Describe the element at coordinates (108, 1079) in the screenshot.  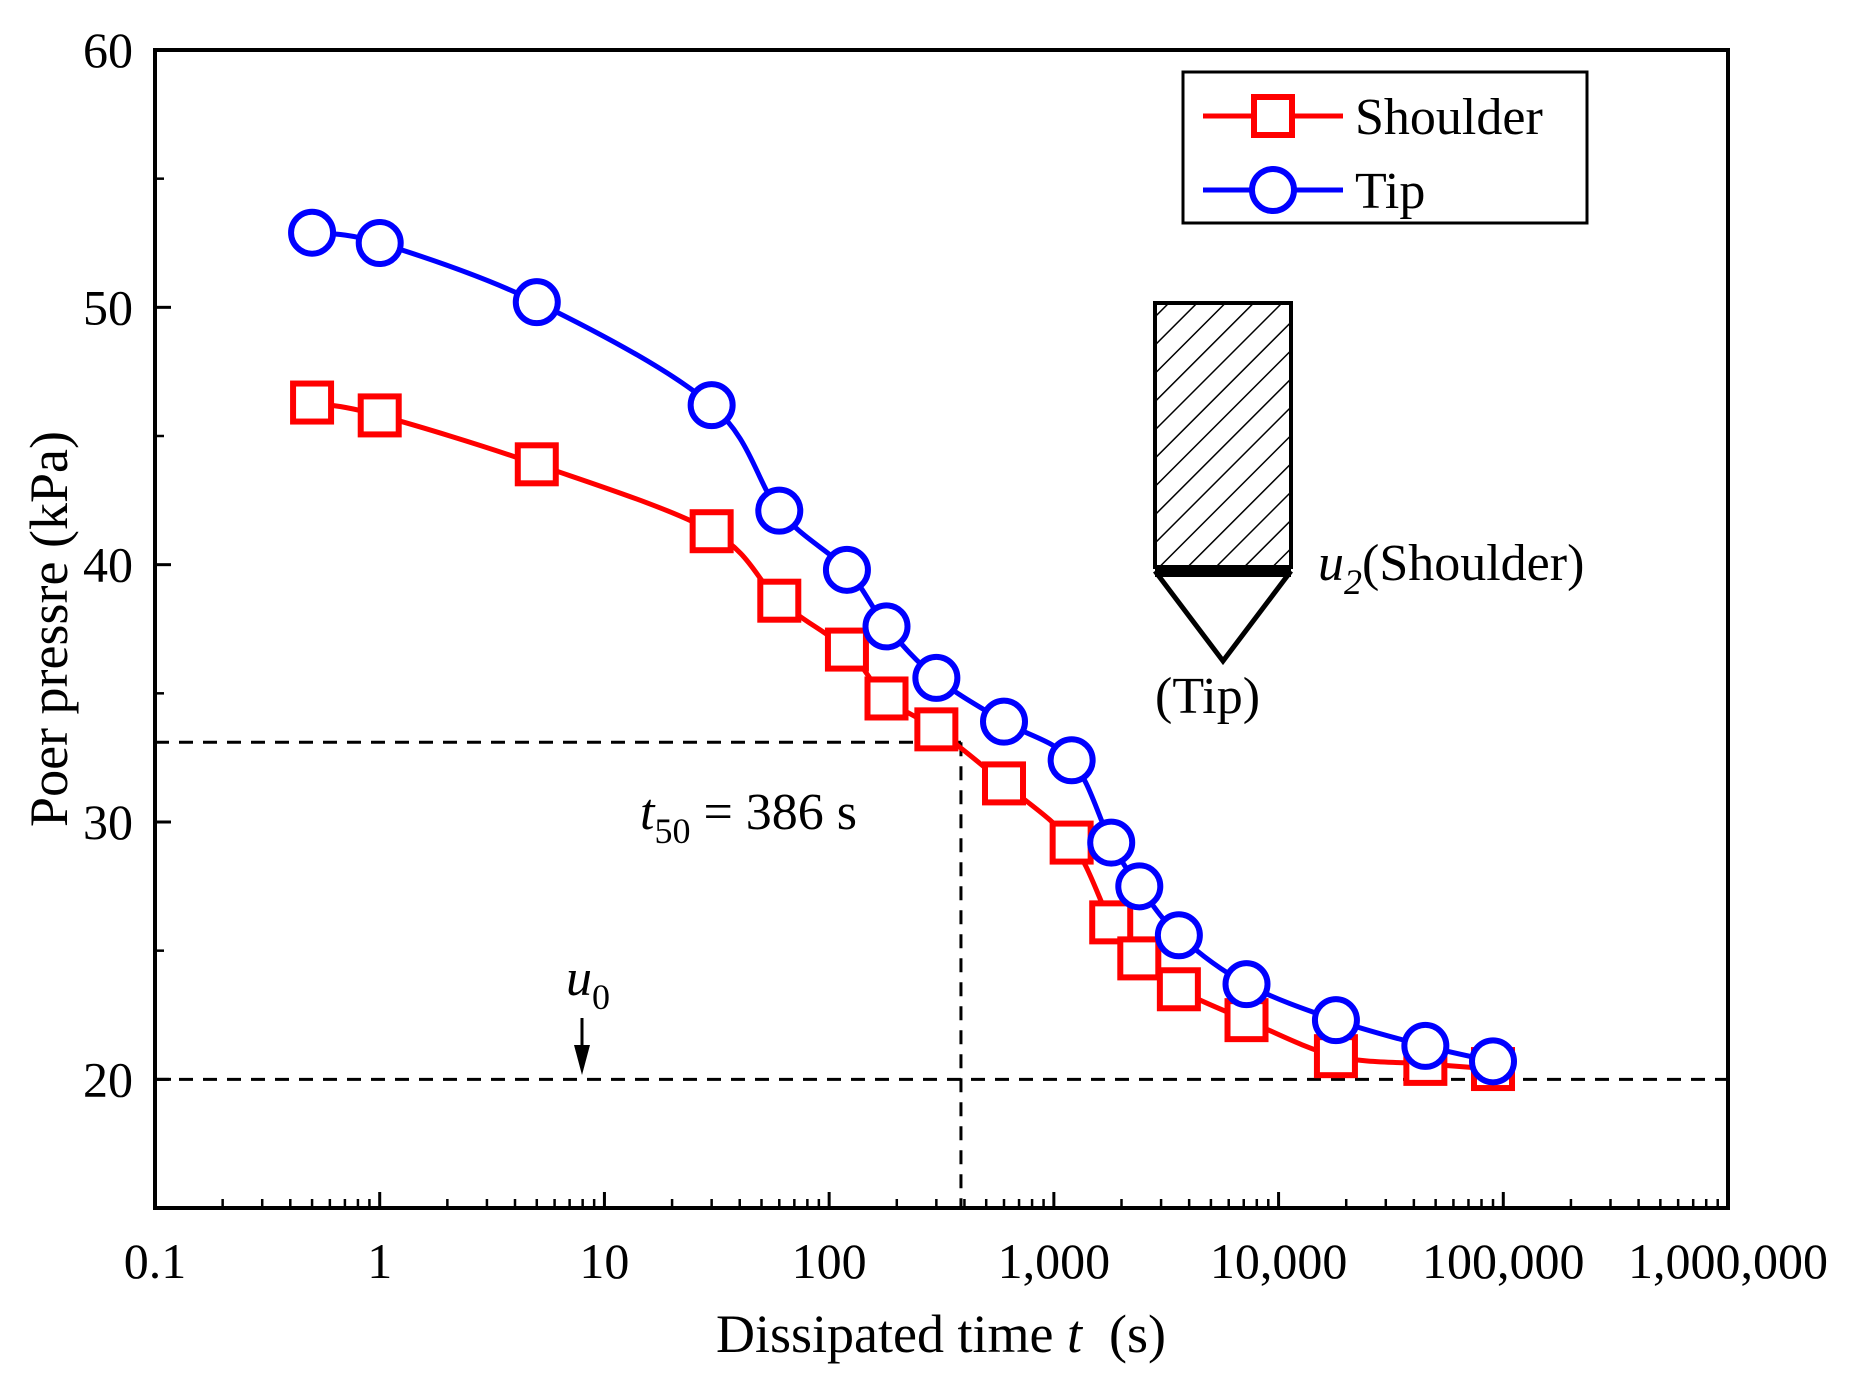
I see `y-tick-label: 20` at that location.